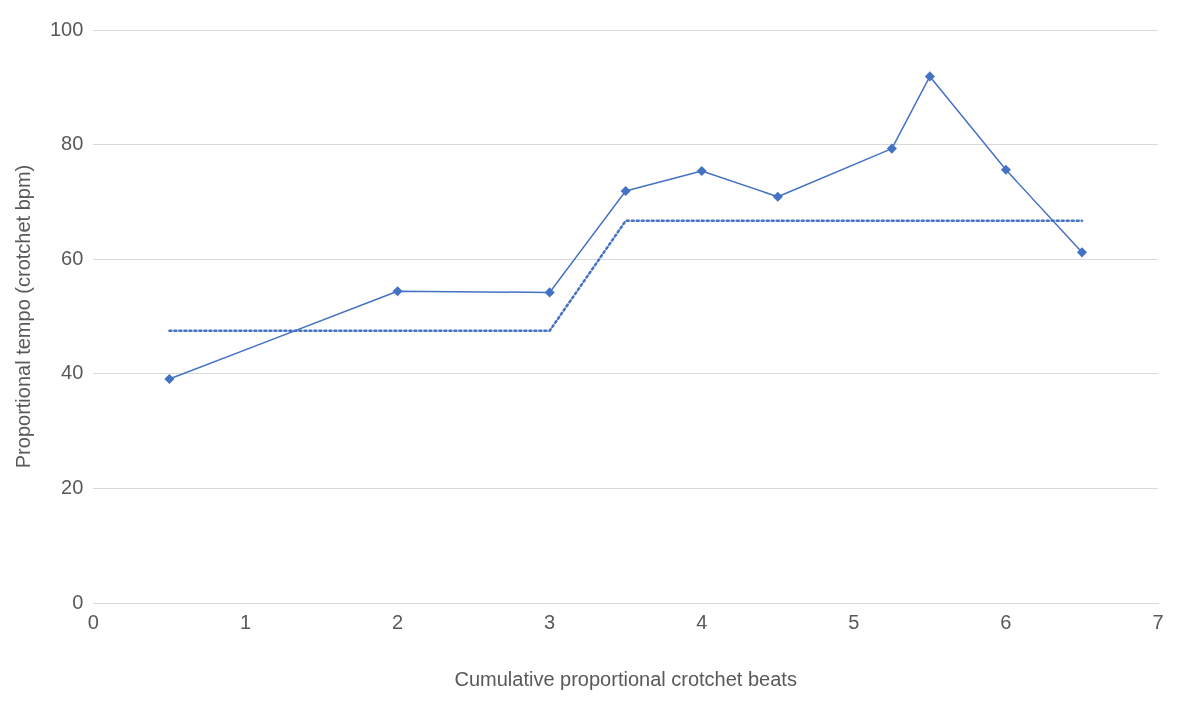 The image size is (1181, 704). I want to click on y-tick-label: 100, so click(66, 28).